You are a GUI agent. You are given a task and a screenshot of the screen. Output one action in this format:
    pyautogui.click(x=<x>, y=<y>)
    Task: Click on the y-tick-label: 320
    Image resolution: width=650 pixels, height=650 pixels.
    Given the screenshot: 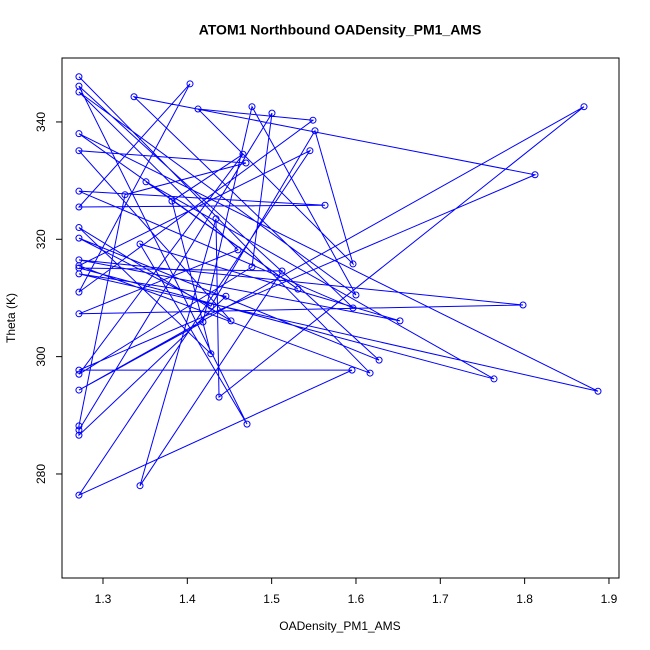 What is the action you would take?
    pyautogui.click(x=41, y=239)
    